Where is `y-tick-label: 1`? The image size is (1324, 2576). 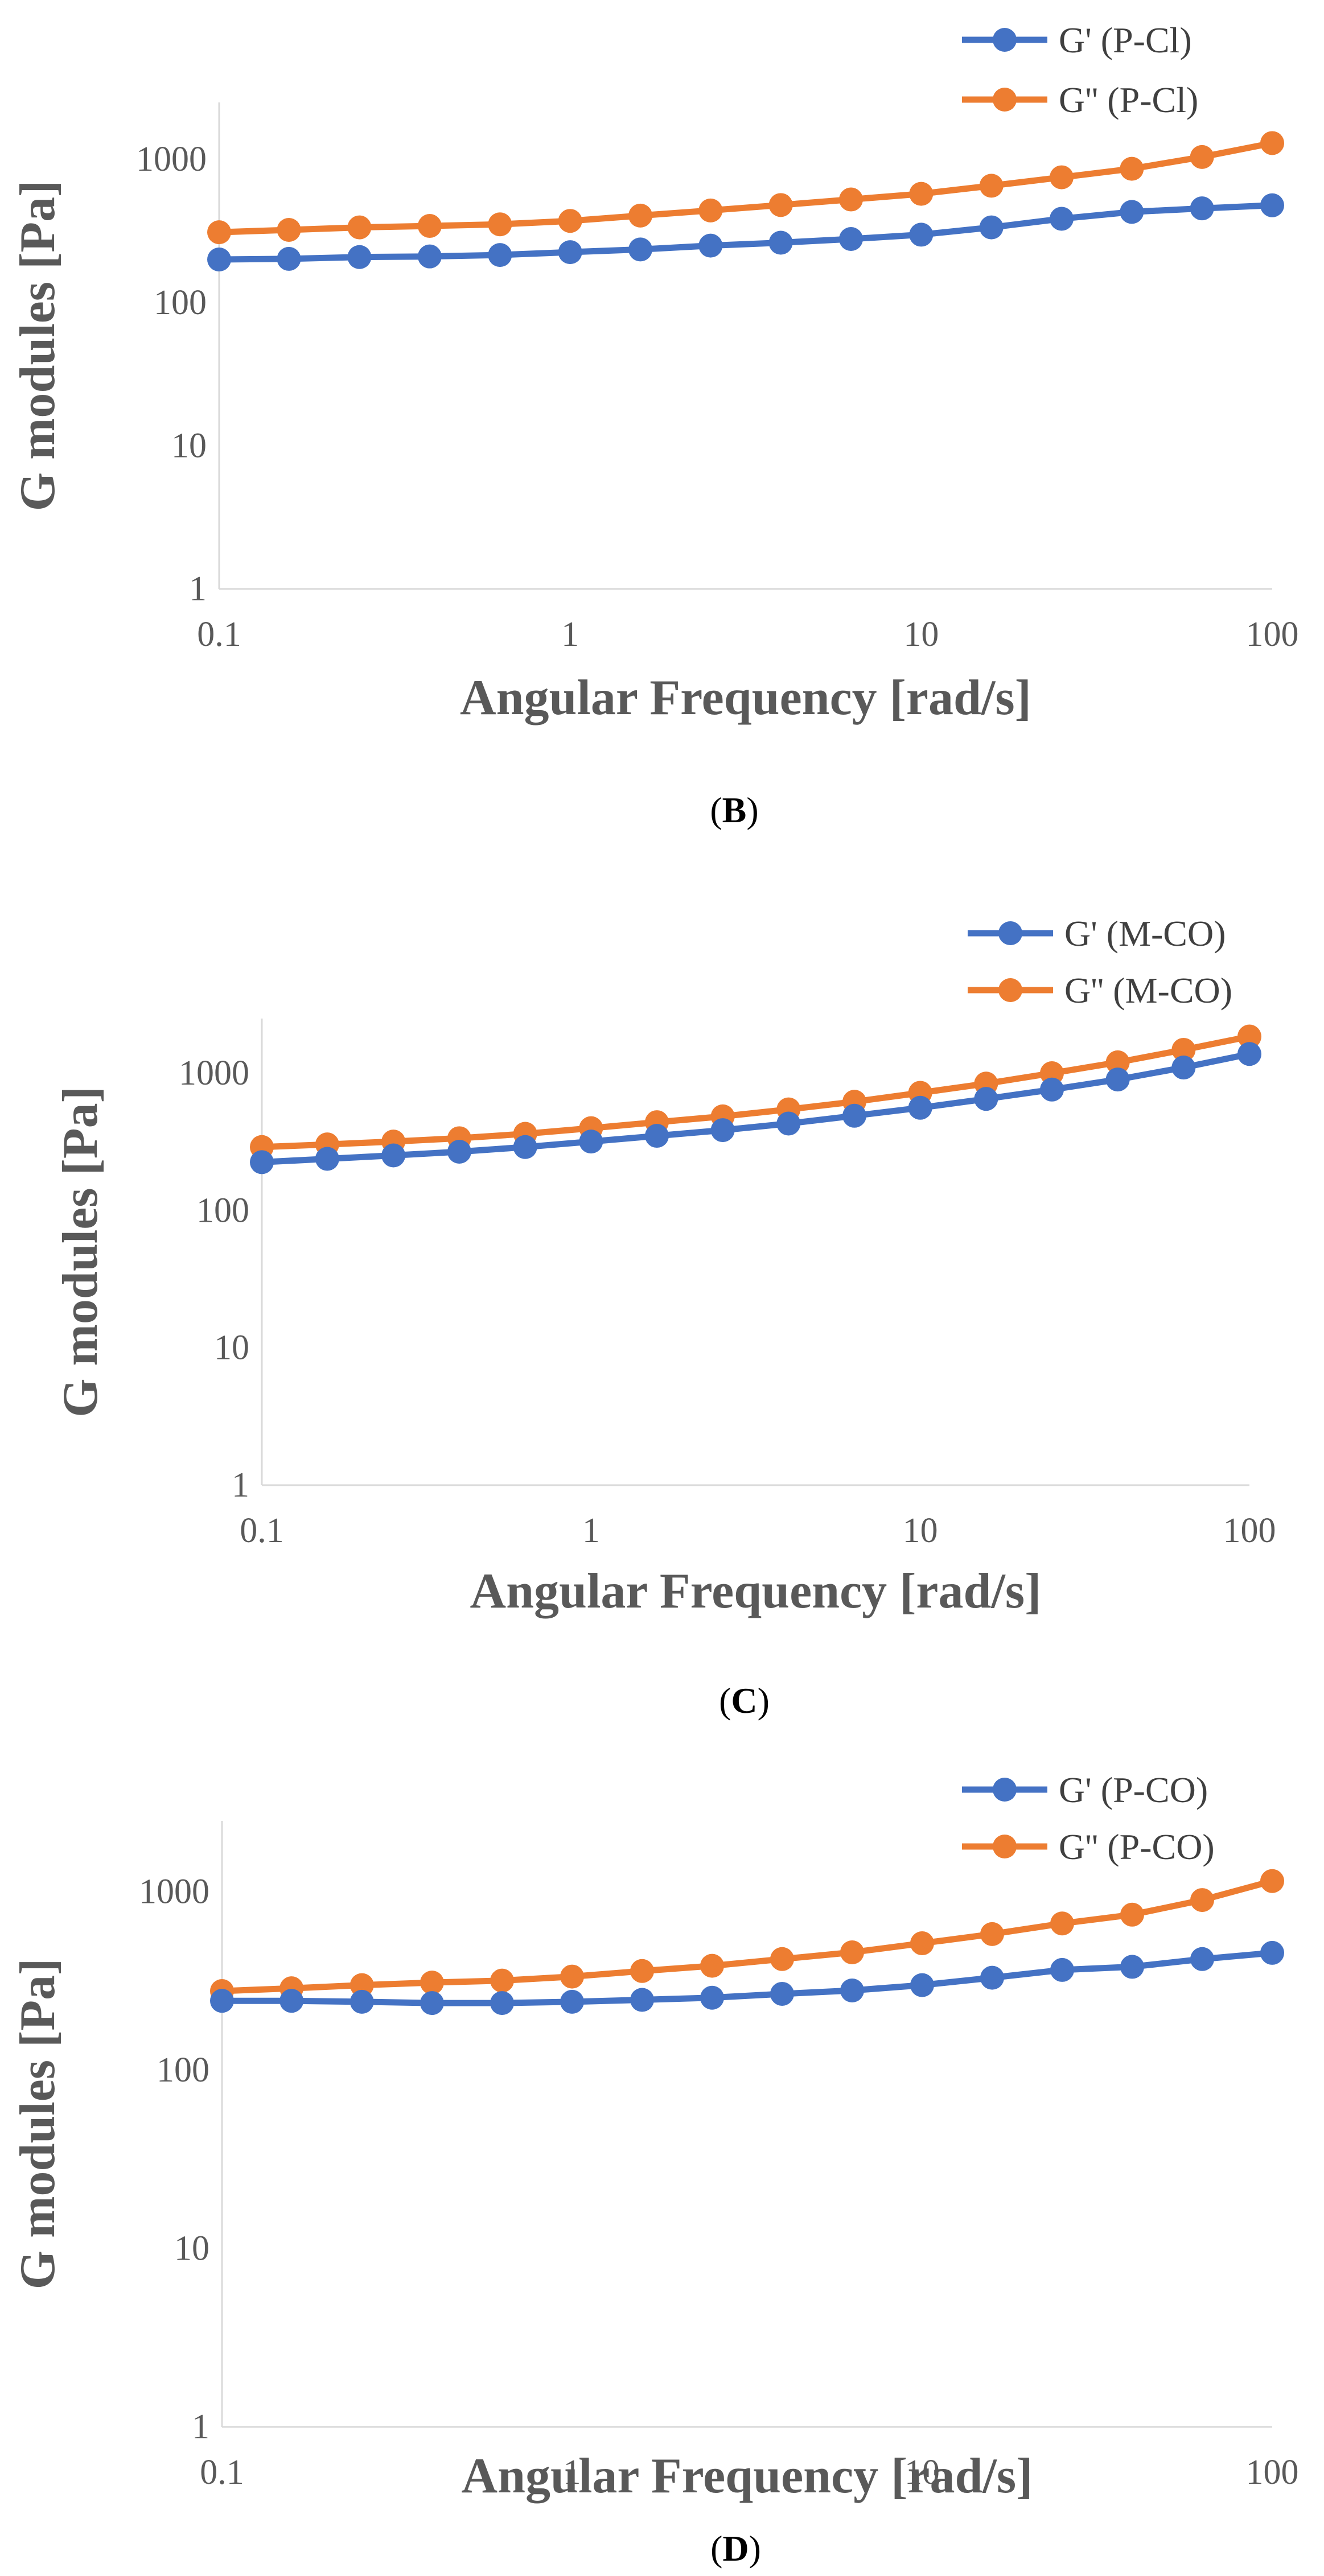 y-tick-label: 1 is located at coordinates (198, 589).